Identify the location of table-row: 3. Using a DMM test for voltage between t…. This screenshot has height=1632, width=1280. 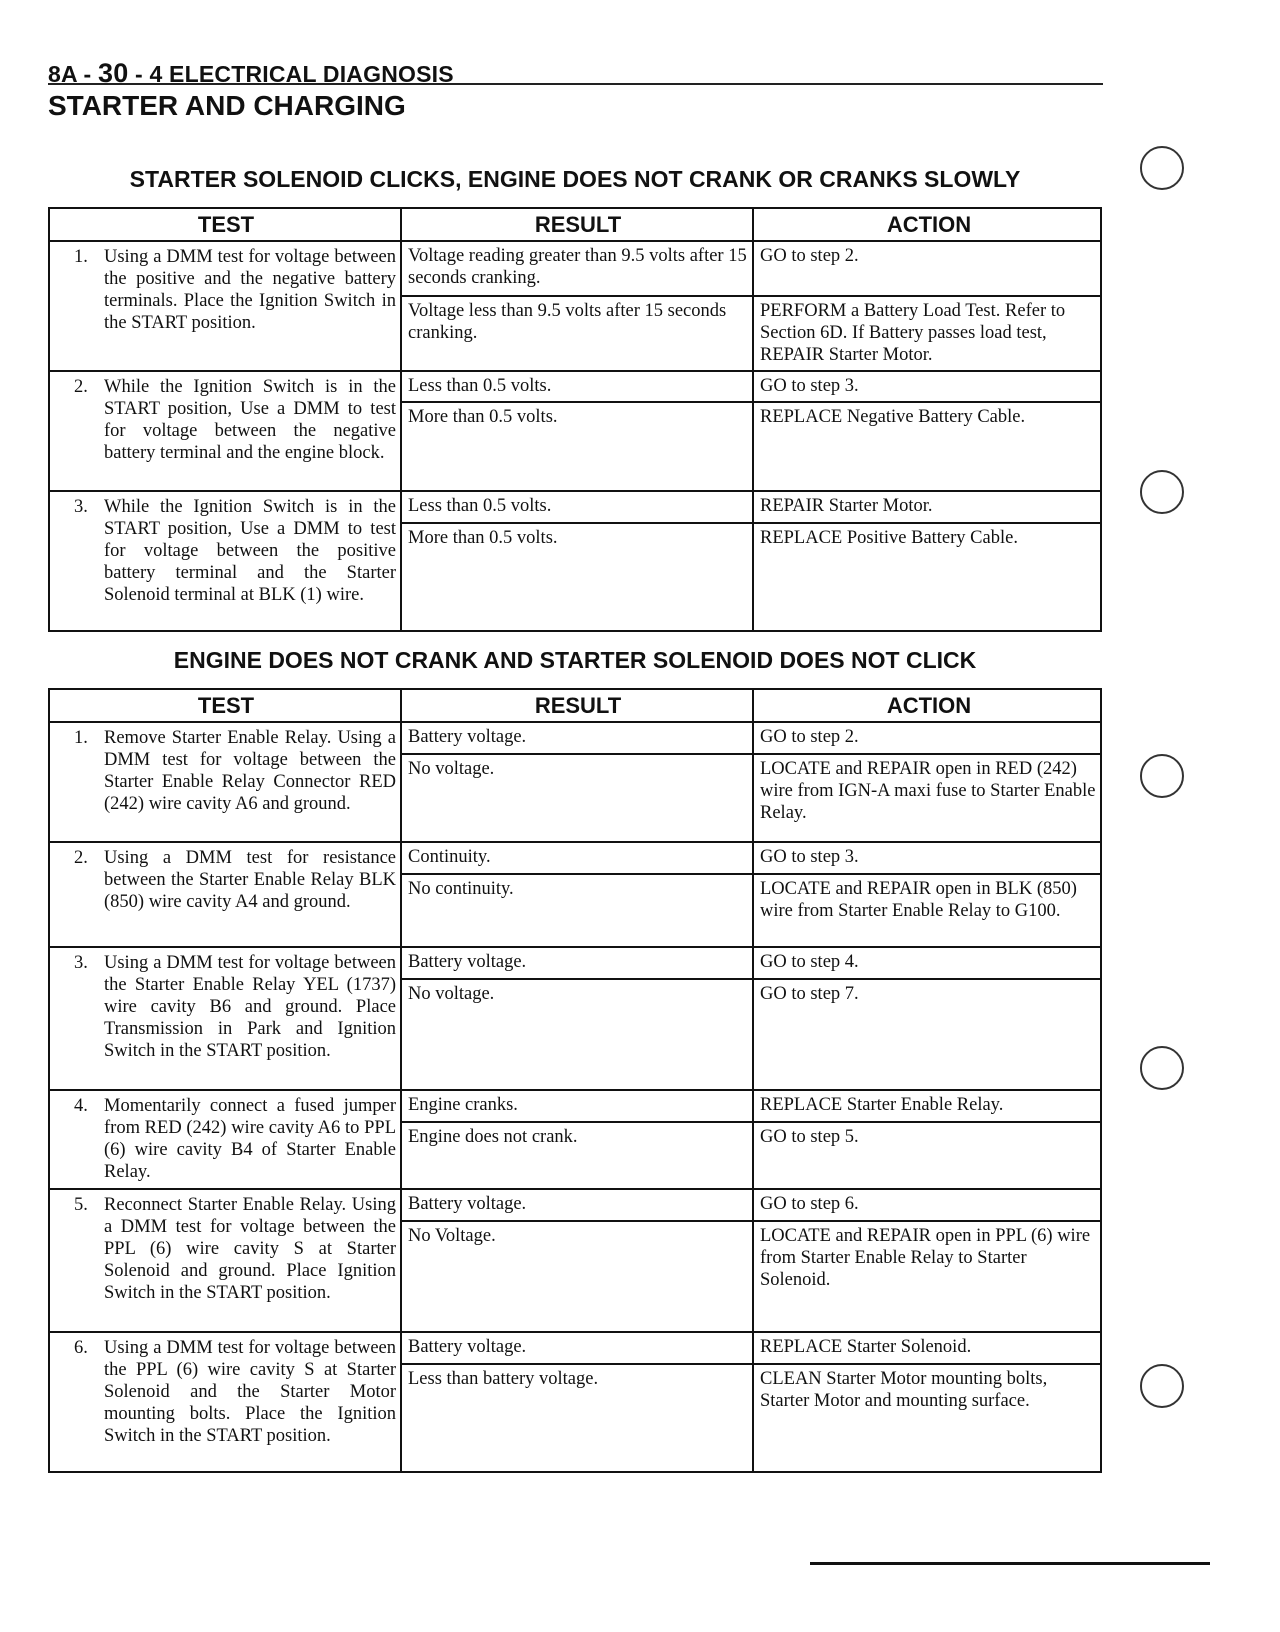
(575, 1019).